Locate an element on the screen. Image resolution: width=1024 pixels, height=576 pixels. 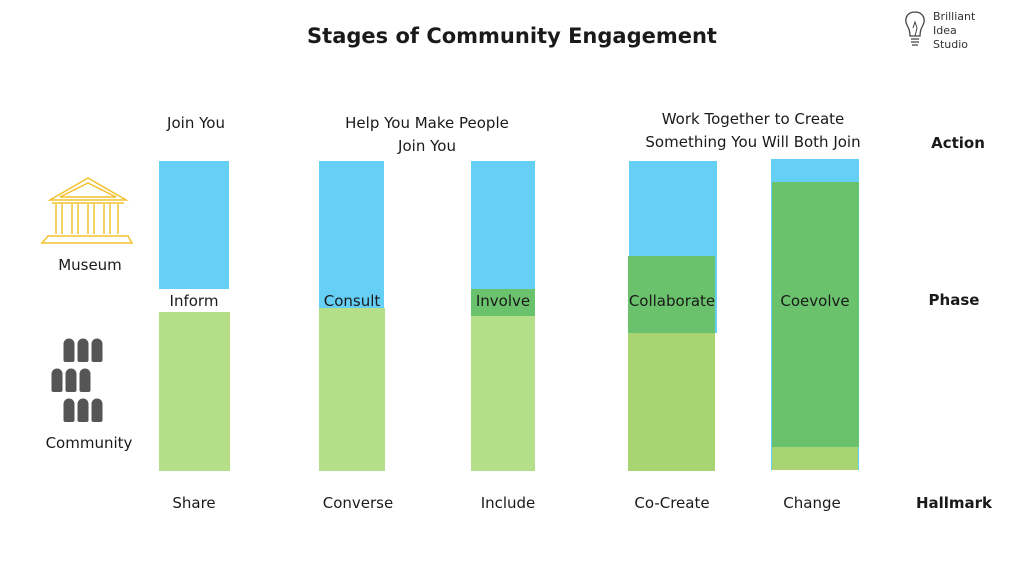
museum-bar-involve is located at coordinates (503, 225).